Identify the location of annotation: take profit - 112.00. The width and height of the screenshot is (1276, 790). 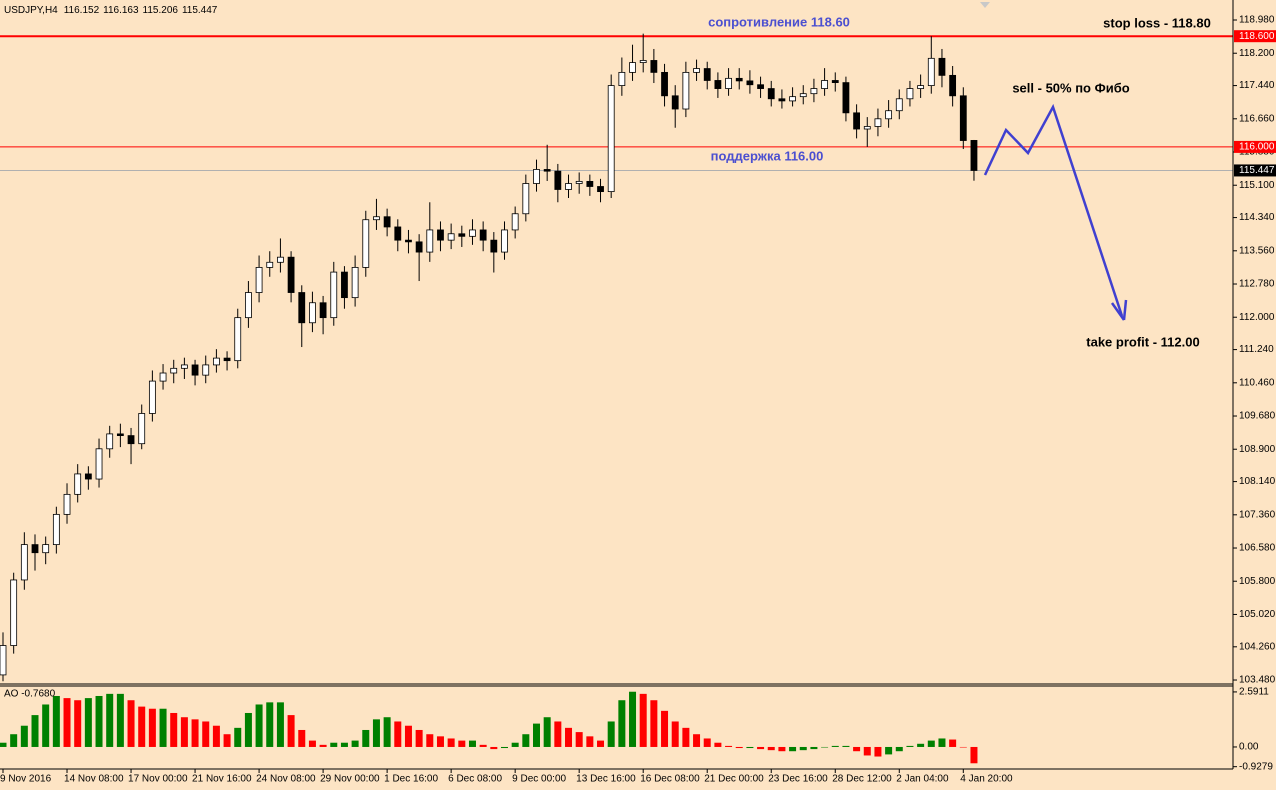
(1142, 341).